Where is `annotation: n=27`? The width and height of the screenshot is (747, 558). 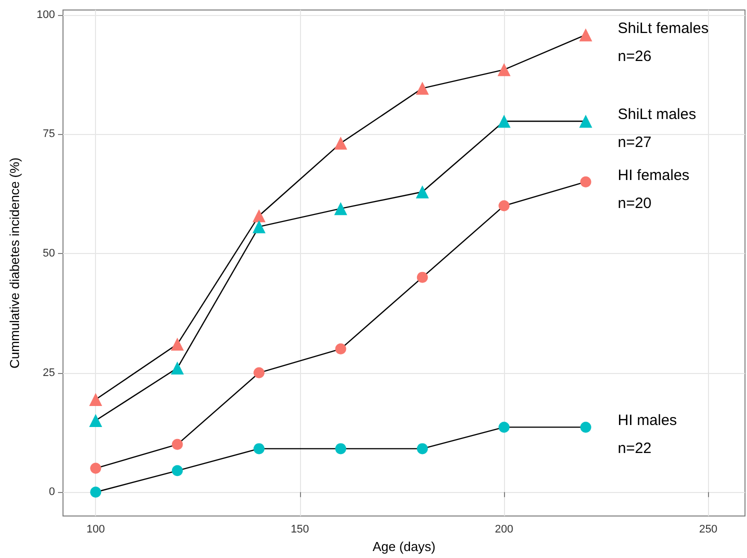
annotation: n=27 is located at coordinates (635, 143).